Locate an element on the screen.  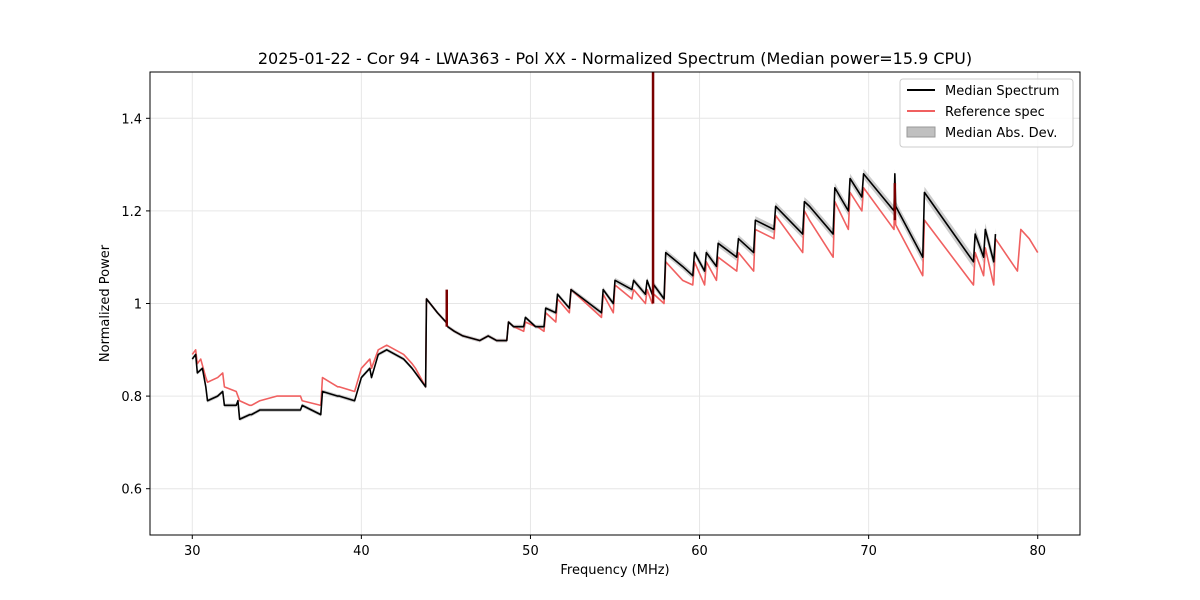
x-tick-label: 40 is located at coordinates (361, 551).